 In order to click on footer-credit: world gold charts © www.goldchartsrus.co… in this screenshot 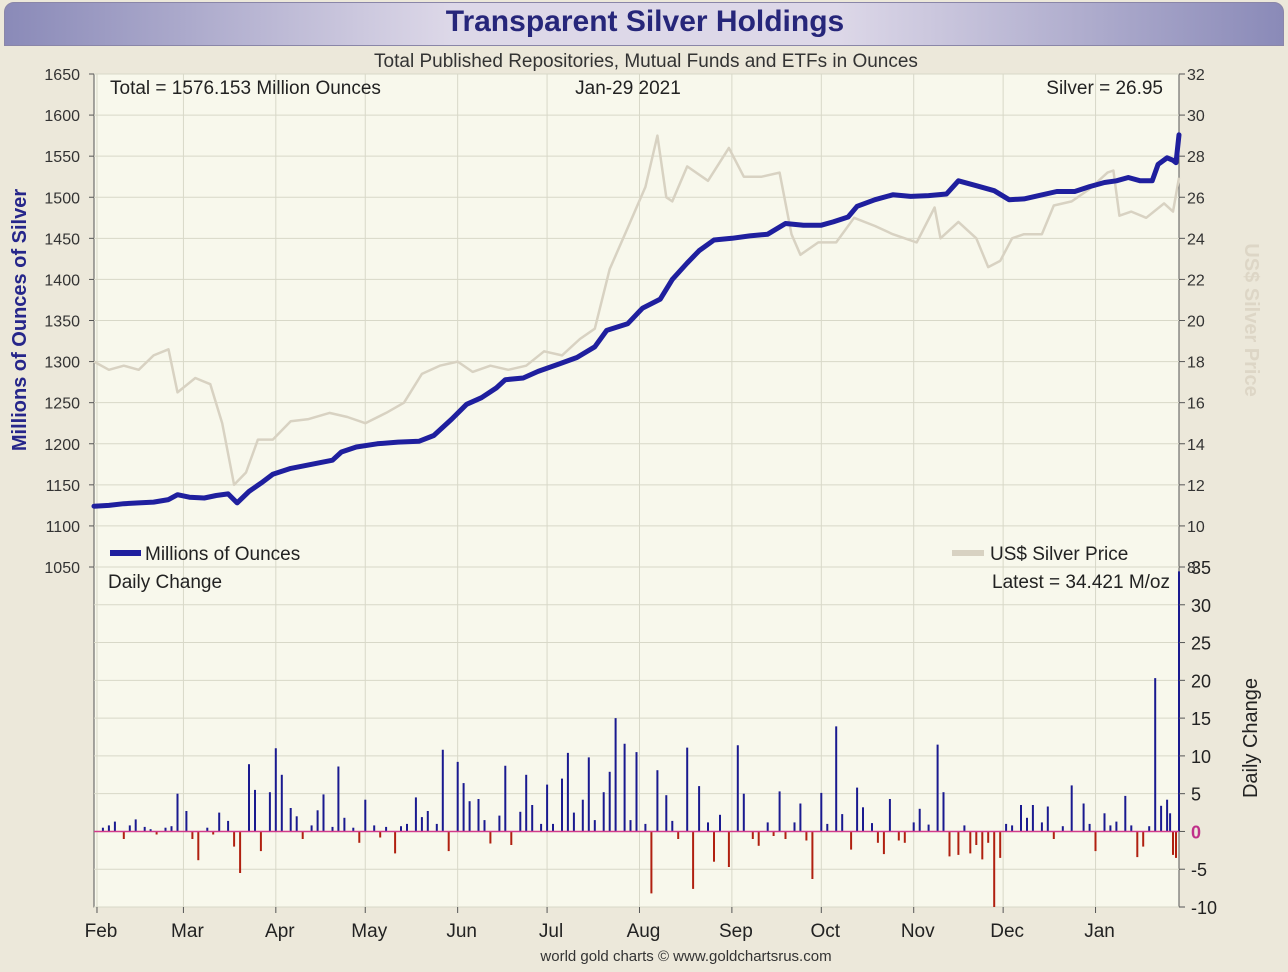, I will do `click(685, 956)`.